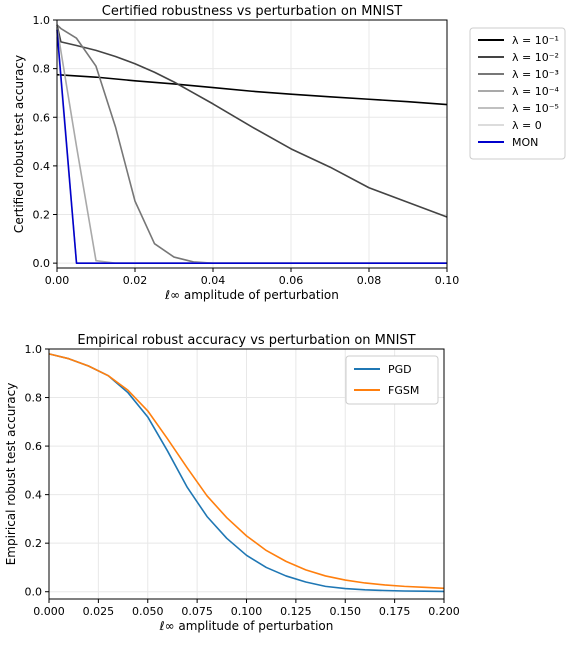  I want to click on x-tick-label: 0.075, so click(197, 611).